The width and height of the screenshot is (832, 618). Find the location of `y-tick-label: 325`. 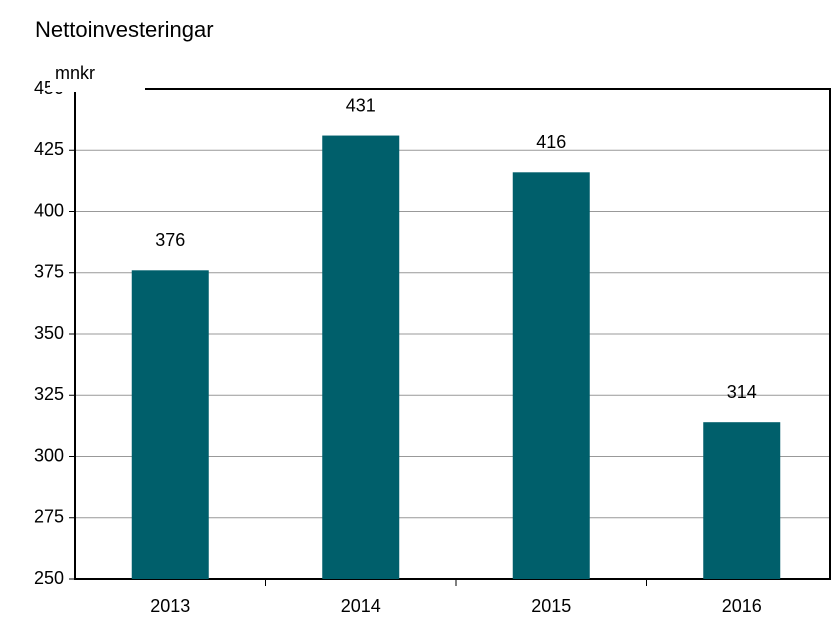

y-tick-label: 325 is located at coordinates (49, 394).